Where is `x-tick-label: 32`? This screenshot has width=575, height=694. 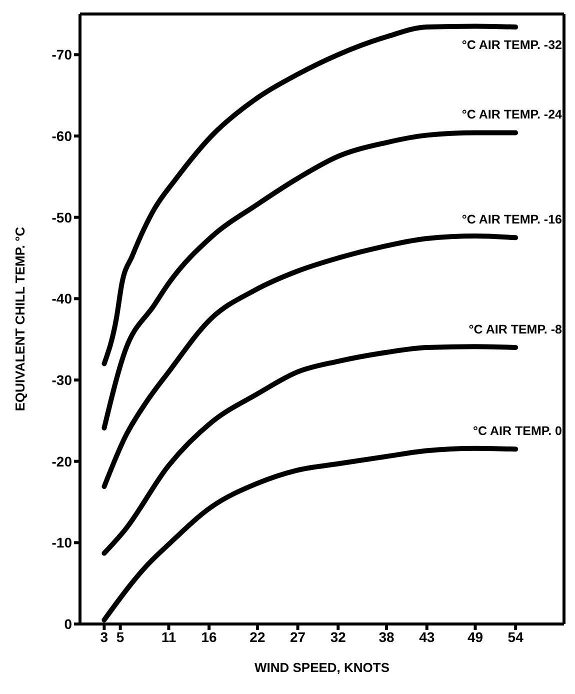 x-tick-label: 32 is located at coordinates (338, 636).